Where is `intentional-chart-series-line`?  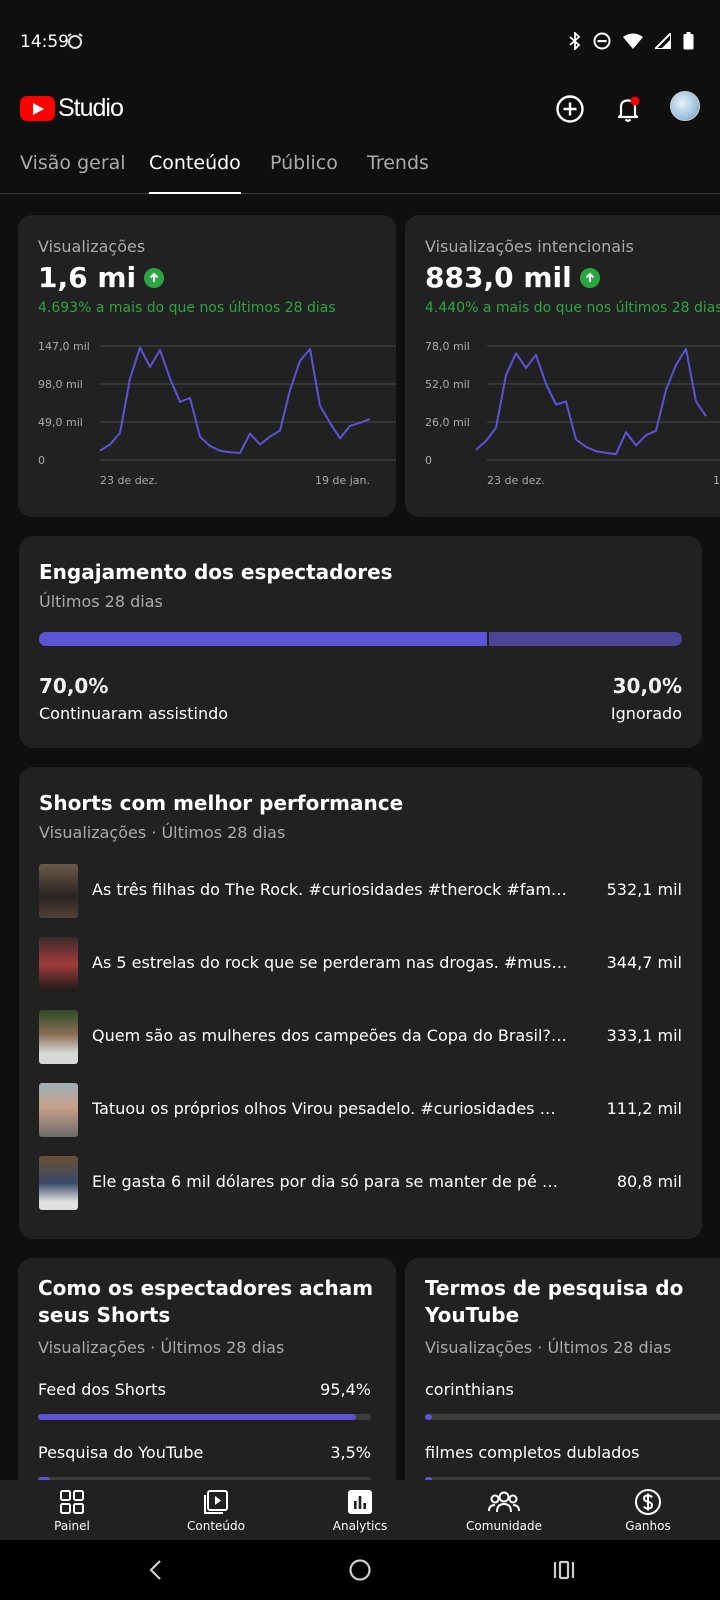
intentional-chart-series-line is located at coordinates (591, 401).